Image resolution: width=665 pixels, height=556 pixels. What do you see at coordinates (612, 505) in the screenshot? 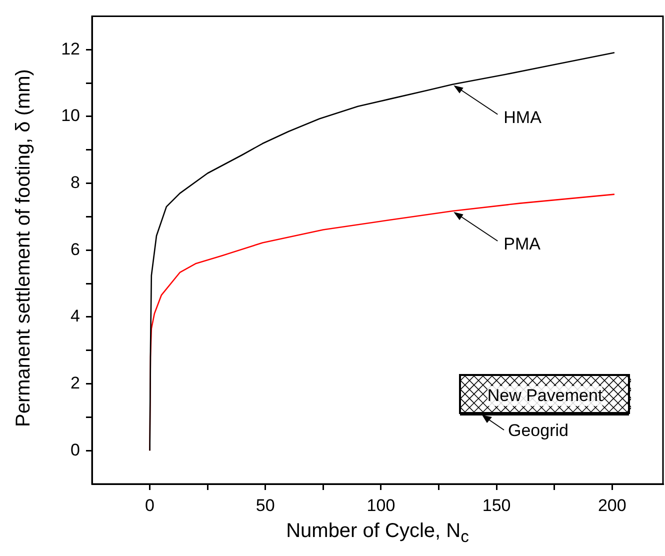
I see `x-tick-label: 200` at bounding box center [612, 505].